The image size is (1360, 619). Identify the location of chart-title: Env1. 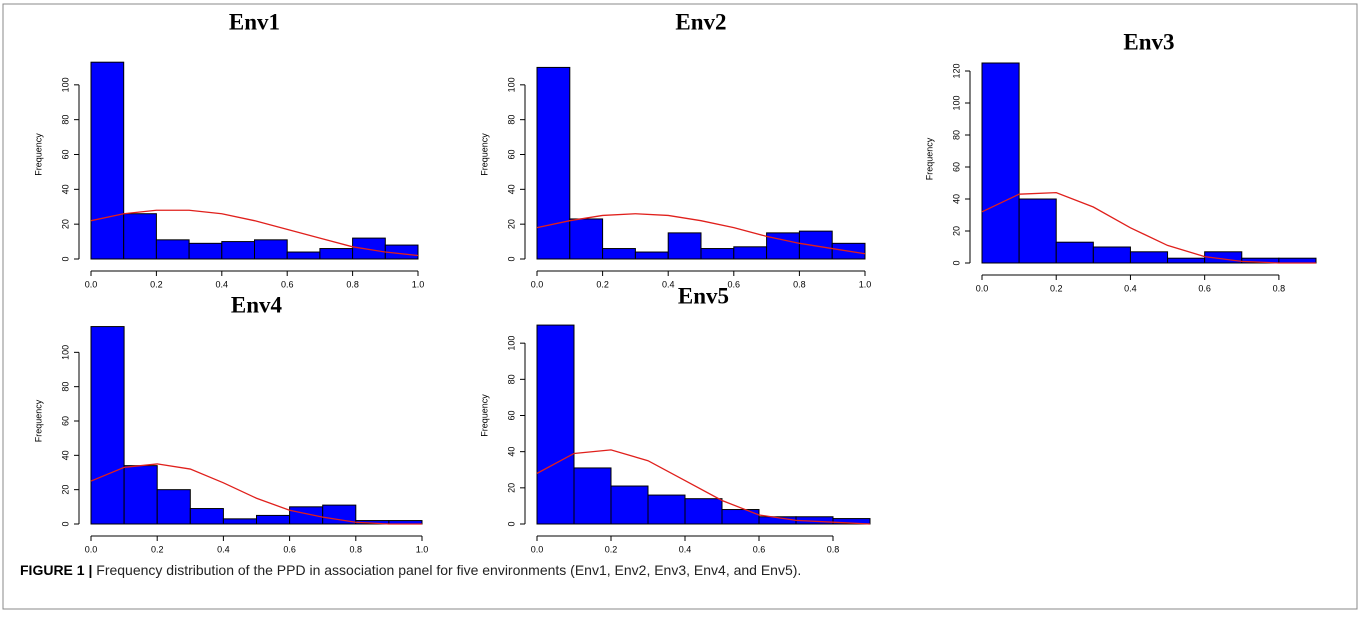
(254, 21).